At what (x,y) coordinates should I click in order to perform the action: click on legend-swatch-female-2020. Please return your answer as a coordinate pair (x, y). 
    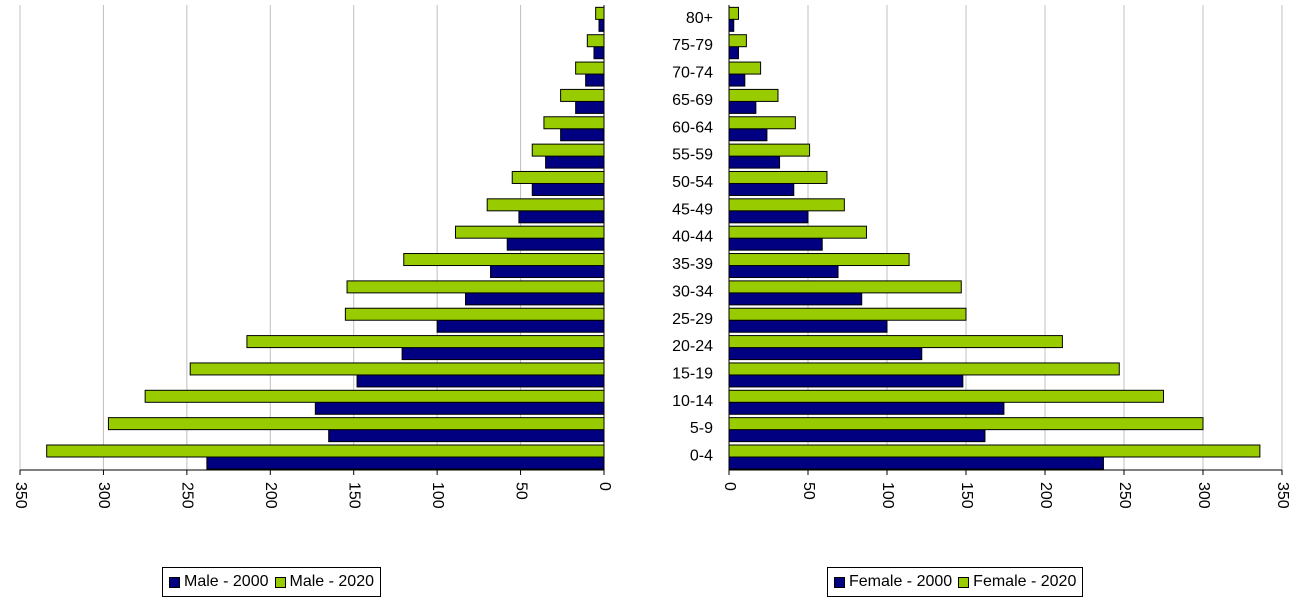
    Looking at the image, I should click on (964, 582).